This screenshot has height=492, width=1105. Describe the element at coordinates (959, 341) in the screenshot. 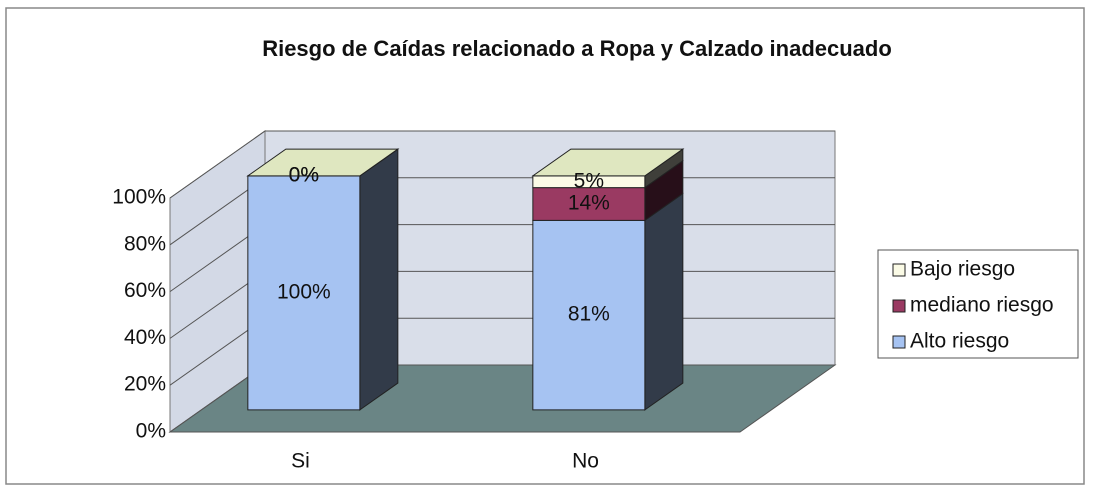

I see `legend-label: Alto riesgo` at that location.